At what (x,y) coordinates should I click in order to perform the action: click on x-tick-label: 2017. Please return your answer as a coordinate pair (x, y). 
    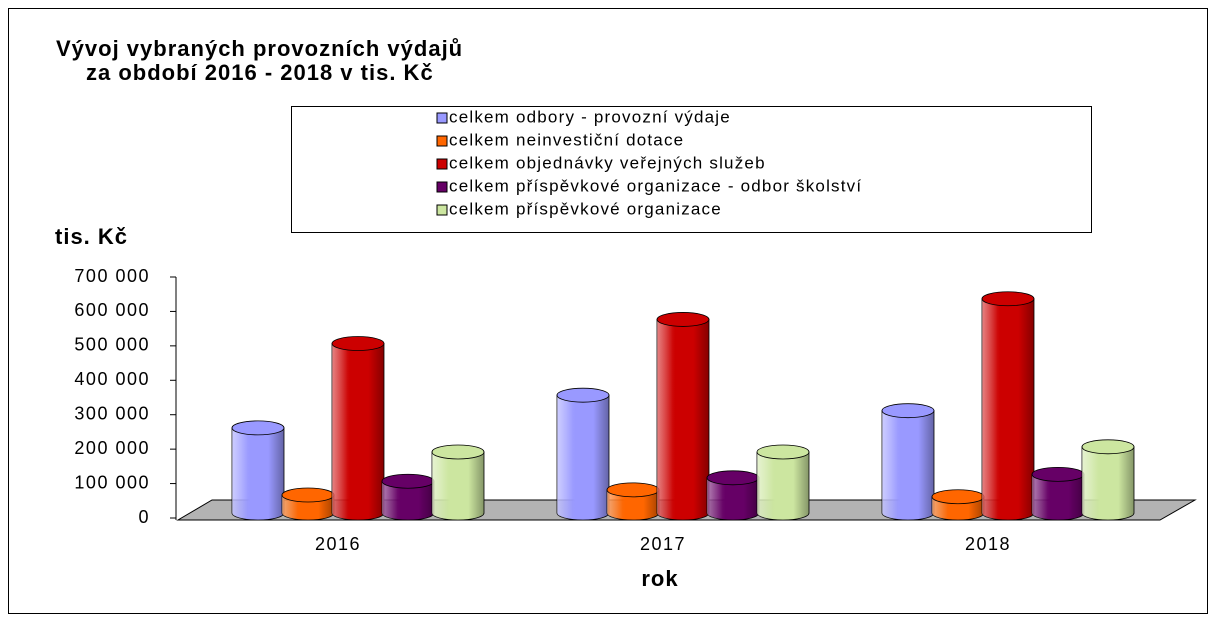
    Looking at the image, I should click on (663, 544).